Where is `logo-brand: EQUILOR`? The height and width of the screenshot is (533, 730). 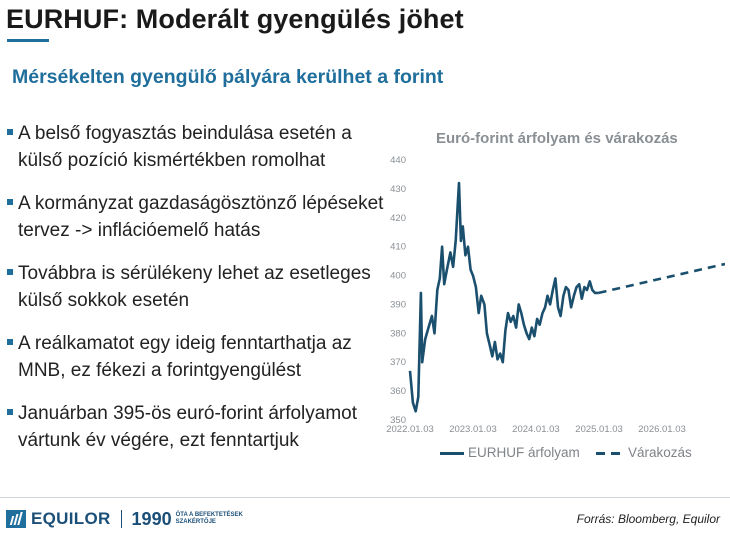
logo-brand: EQUILOR is located at coordinates (71, 518).